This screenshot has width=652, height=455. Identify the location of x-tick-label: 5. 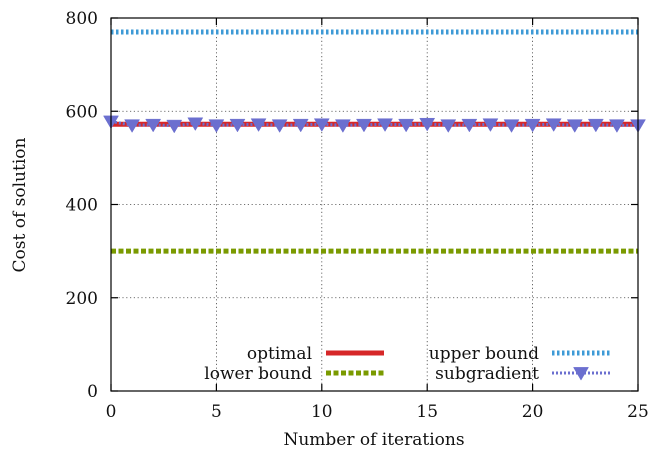
(216, 412).